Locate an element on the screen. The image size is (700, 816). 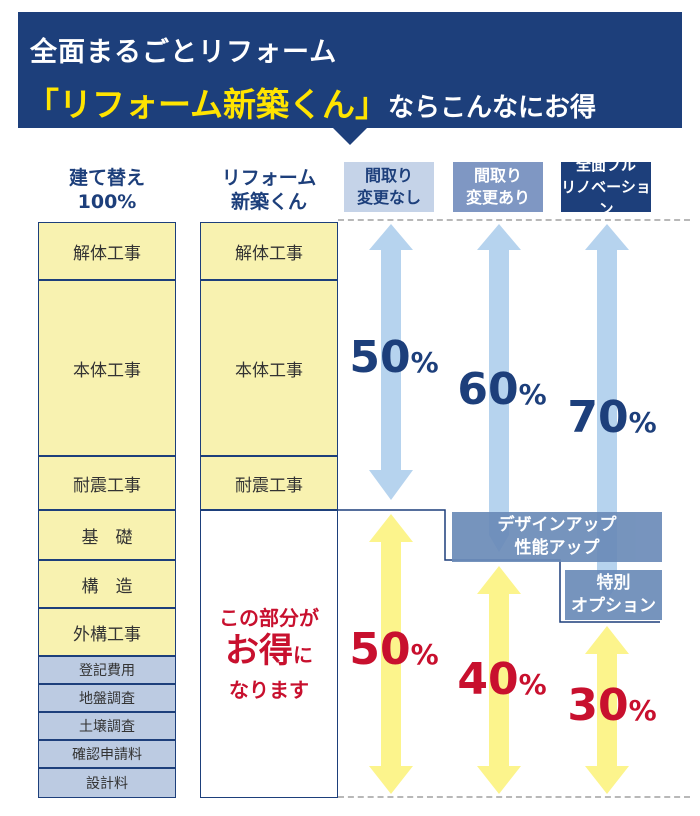
header-rest: ならこんなにお得 is located at coordinates (492, 108).